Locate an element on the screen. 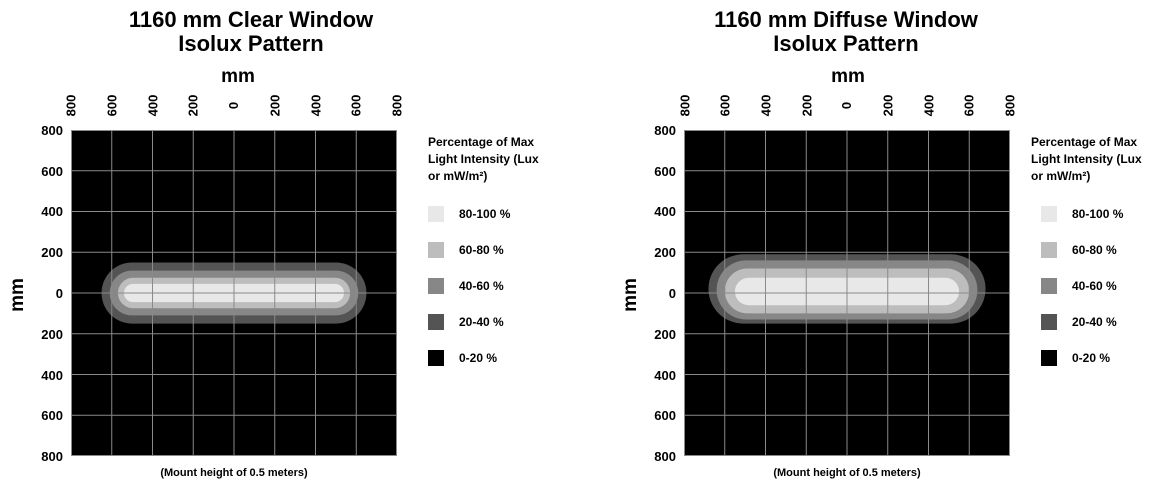 This screenshot has width=1154, height=487. chart-title-line-1: 1160 mm Diffuse Window is located at coordinates (846, 19).